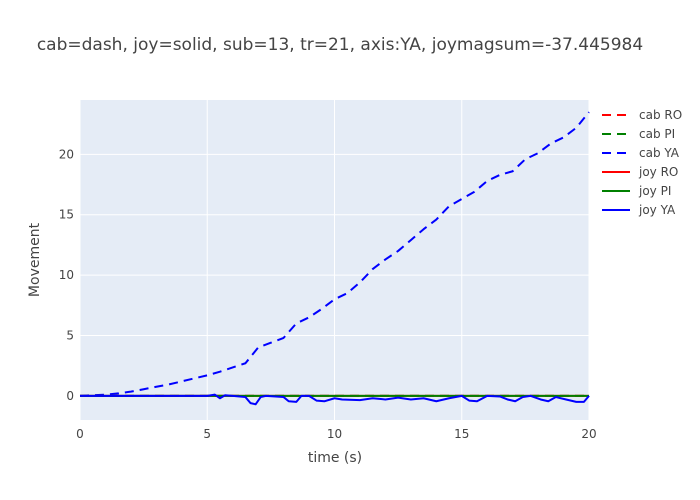 The image size is (700, 500). I want to click on legend-item-joy-ya: joy YA, so click(639, 210).